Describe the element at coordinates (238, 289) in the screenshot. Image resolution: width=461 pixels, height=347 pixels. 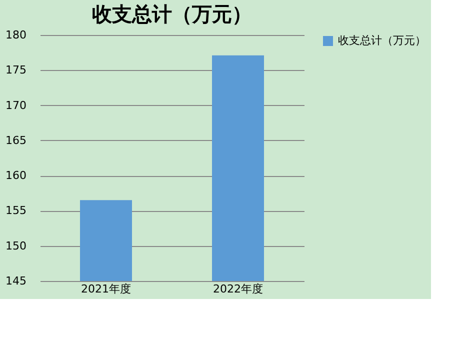
I see `x-tick-label: 2022年度` at that location.